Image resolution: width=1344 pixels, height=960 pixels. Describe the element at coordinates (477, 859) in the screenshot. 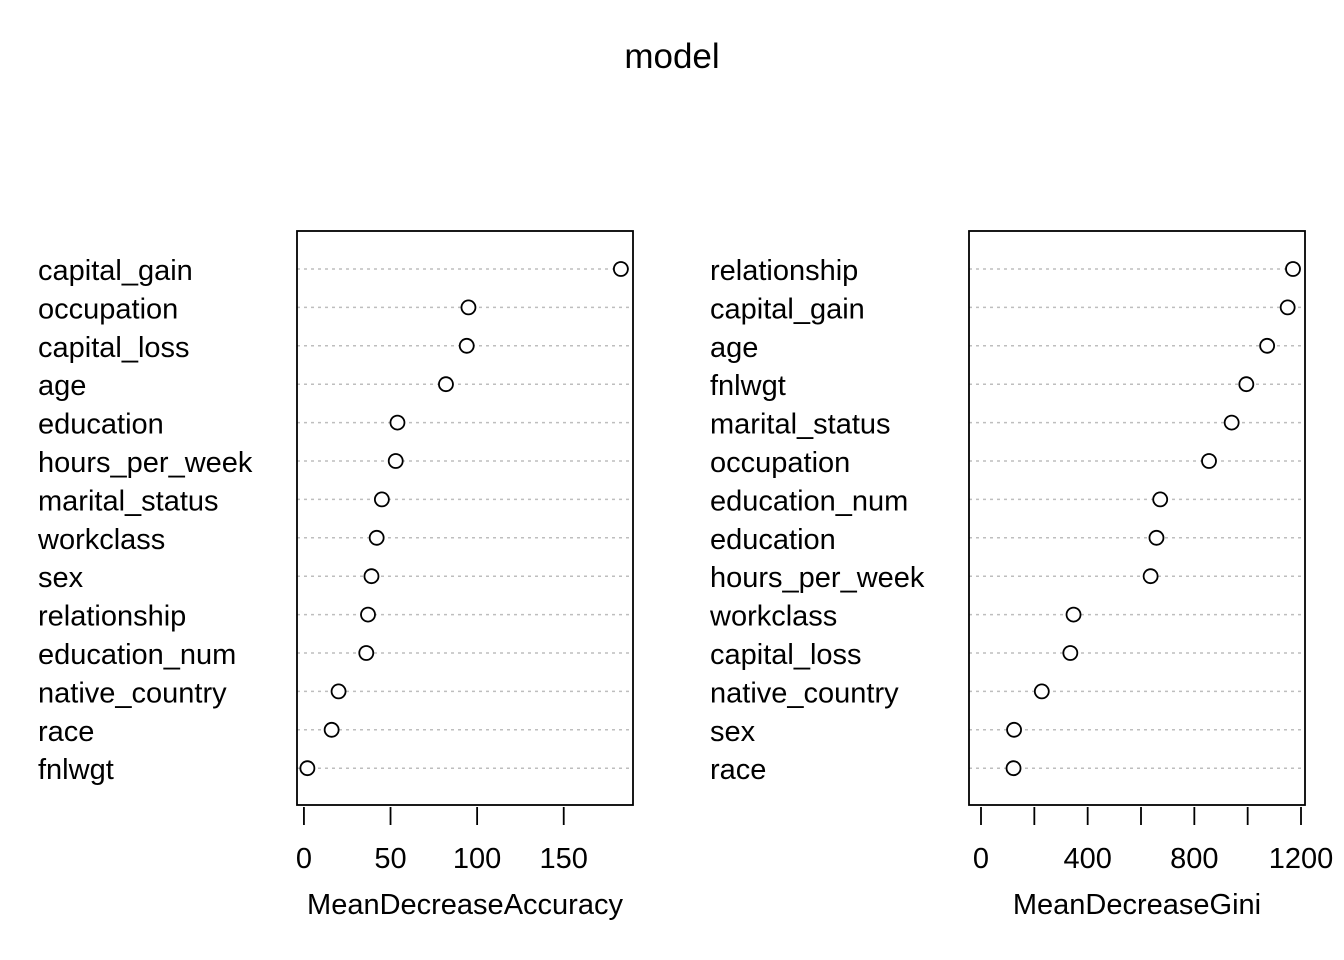

I see `x-tick-label: 100` at that location.